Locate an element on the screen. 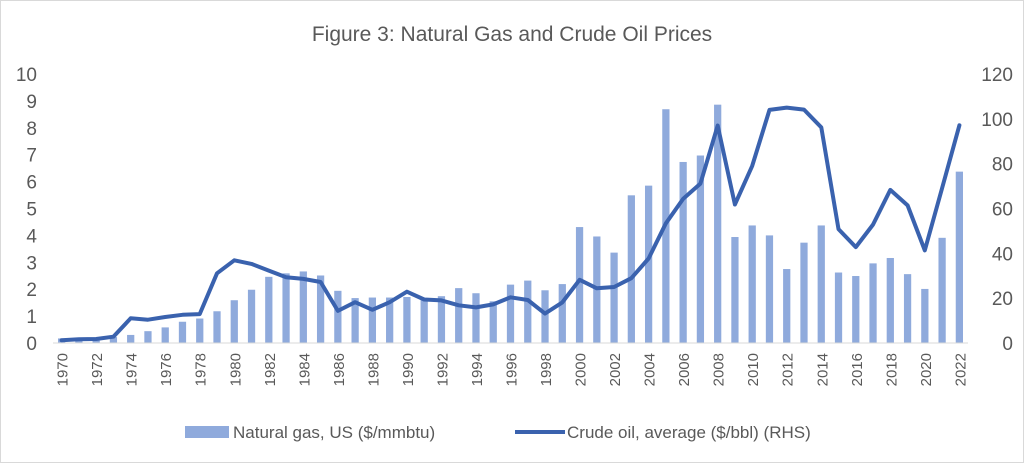 This screenshot has height=467, width=1024. x-axis-tick-label: 1972 is located at coordinates (97, 369).